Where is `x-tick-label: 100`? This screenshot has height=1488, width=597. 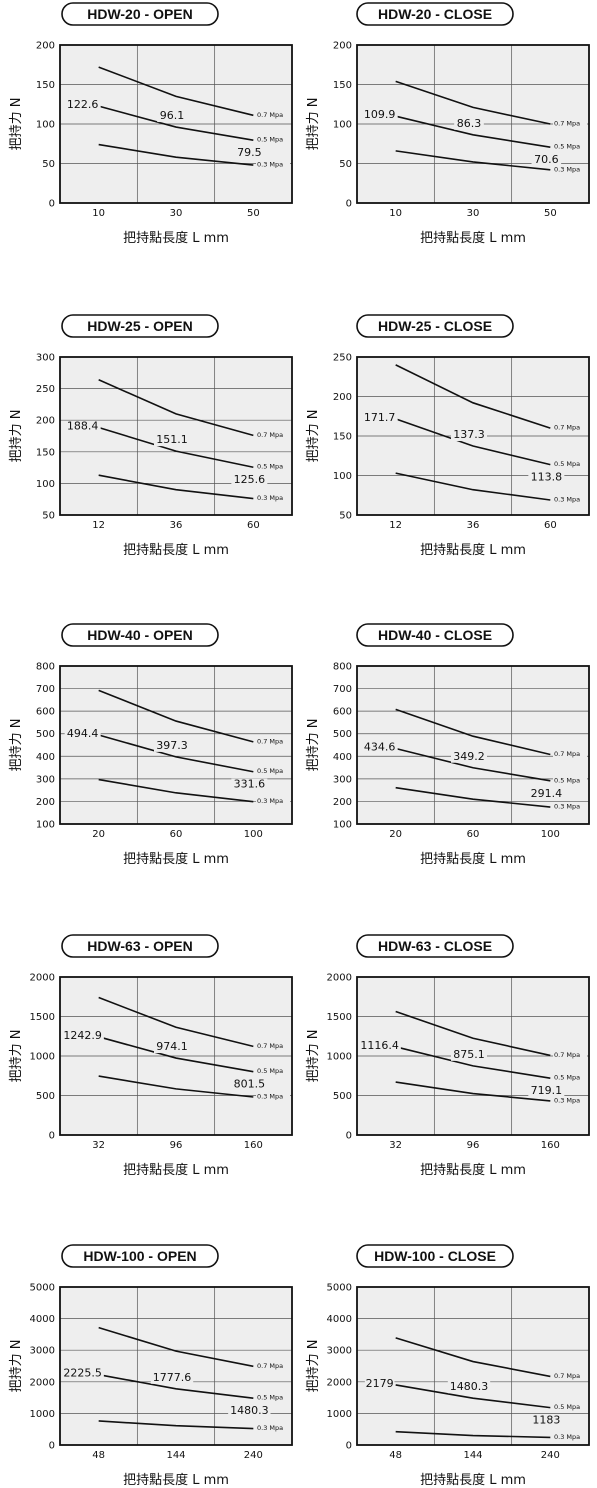 x-tick-label: 100 is located at coordinates (253, 834).